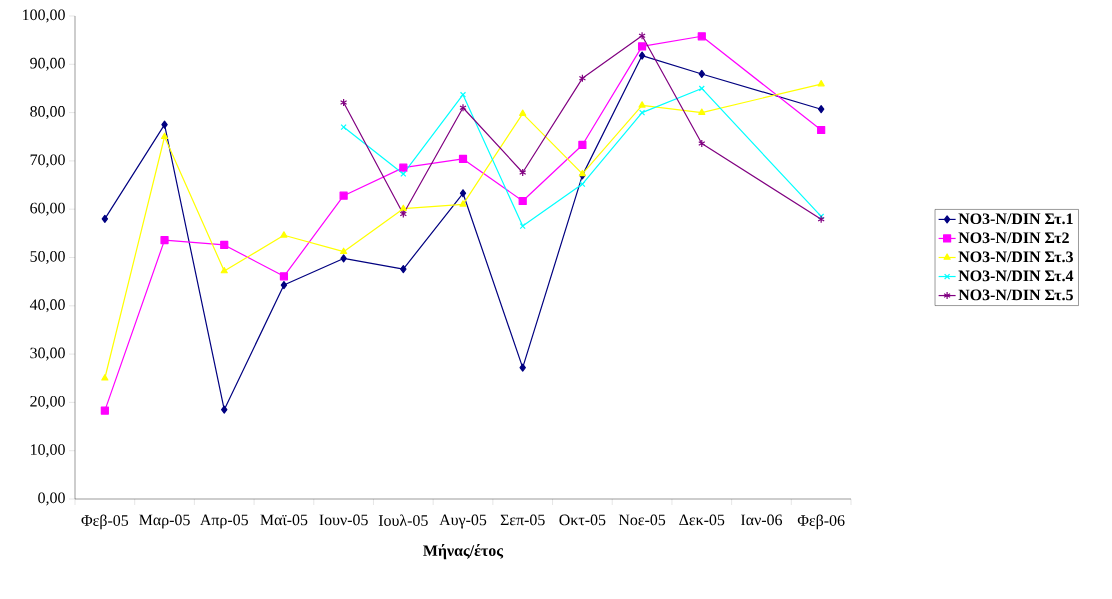 The image size is (1112, 599). I want to click on y-tick-label: 10,00, so click(48, 451).